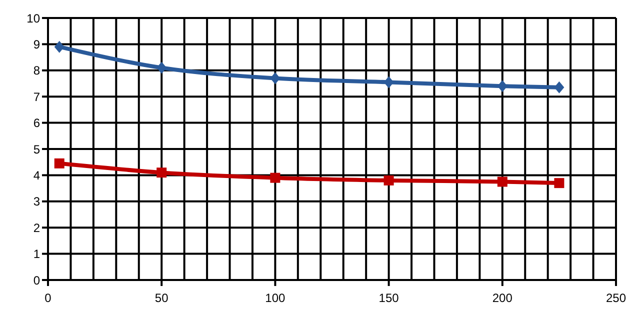 This screenshot has height=321, width=642. I want to click on y-tick-label: 4, so click(36, 175).